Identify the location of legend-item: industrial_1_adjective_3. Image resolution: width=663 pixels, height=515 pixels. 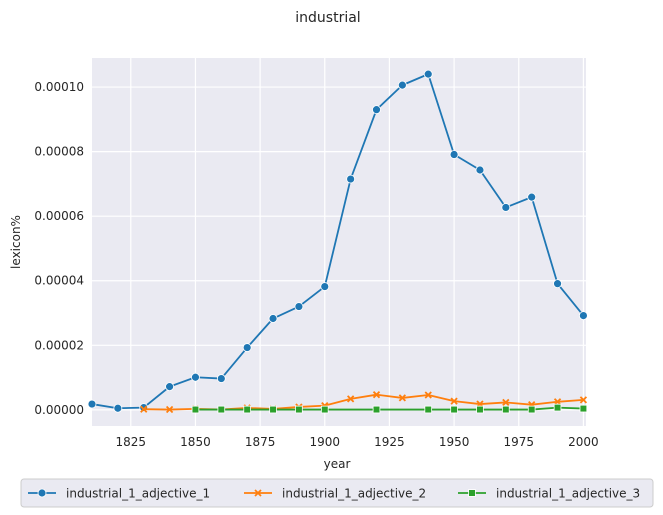
(549, 494).